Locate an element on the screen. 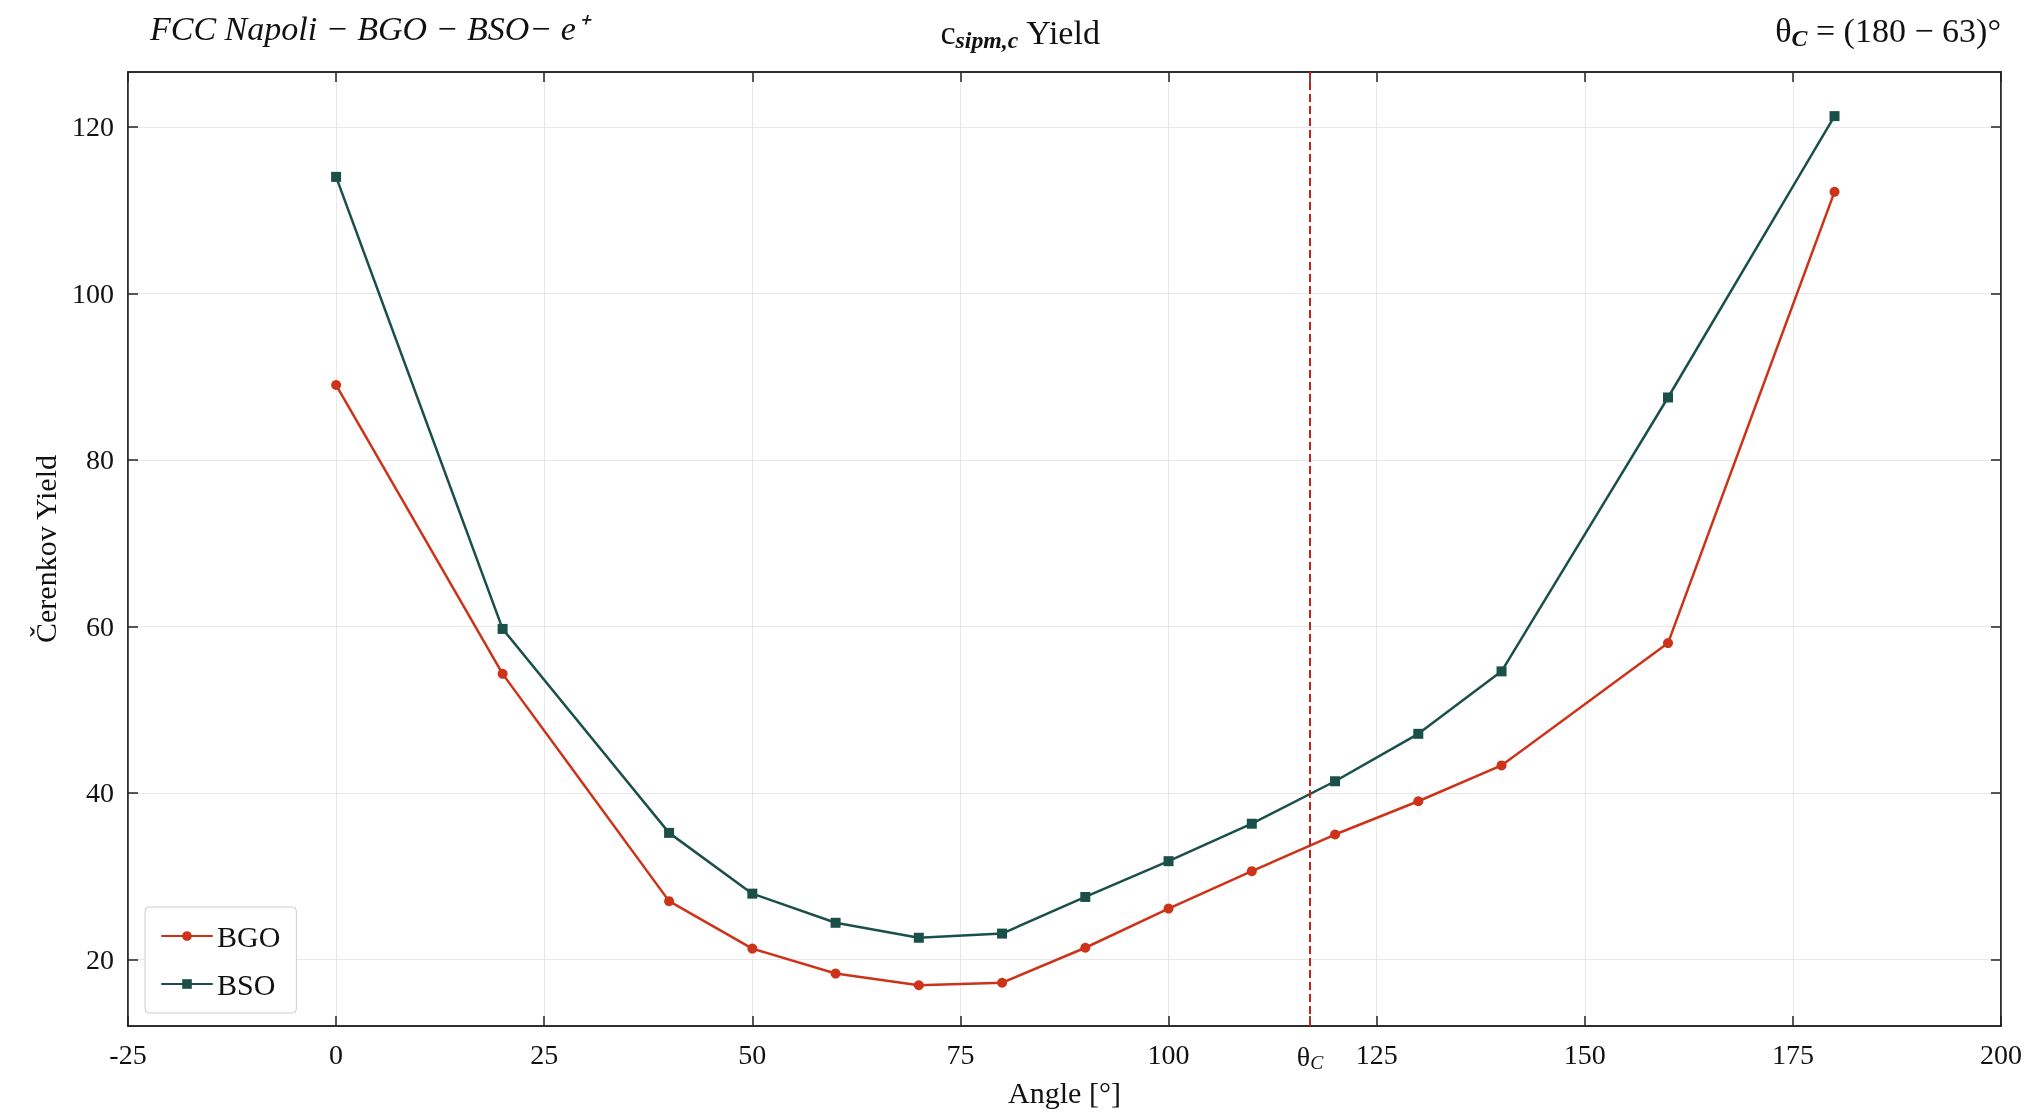  x-tick-label: 200 is located at coordinates (2001, 1054).